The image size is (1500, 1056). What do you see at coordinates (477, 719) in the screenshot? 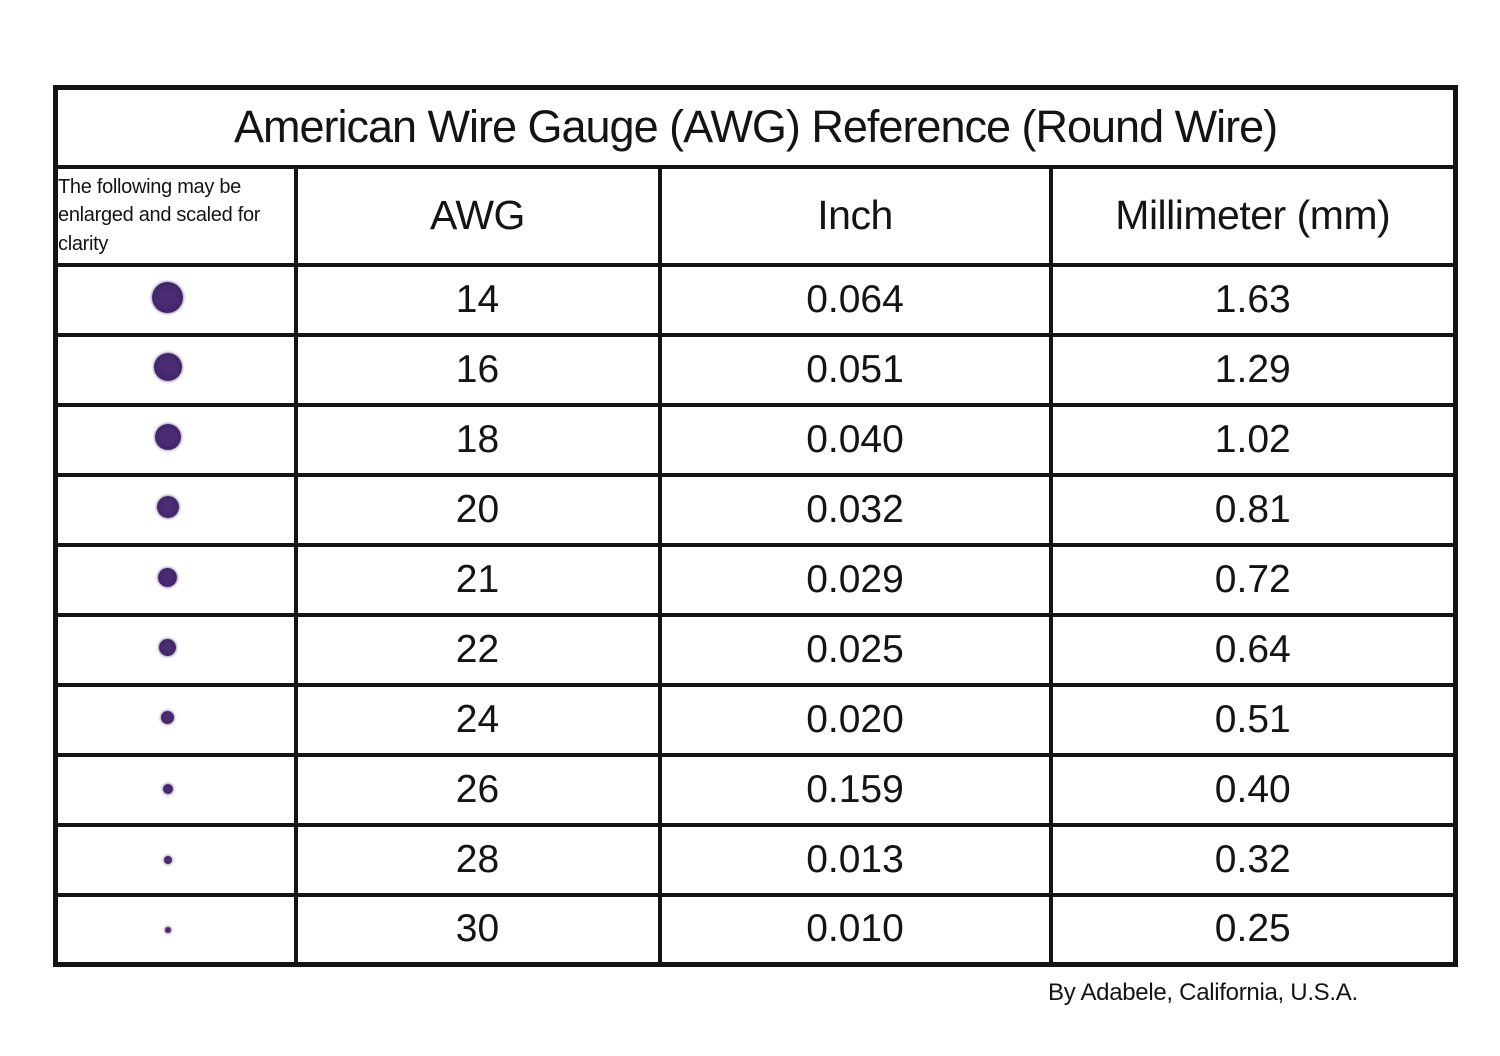
I see `awg-value-cell: 24` at bounding box center [477, 719].